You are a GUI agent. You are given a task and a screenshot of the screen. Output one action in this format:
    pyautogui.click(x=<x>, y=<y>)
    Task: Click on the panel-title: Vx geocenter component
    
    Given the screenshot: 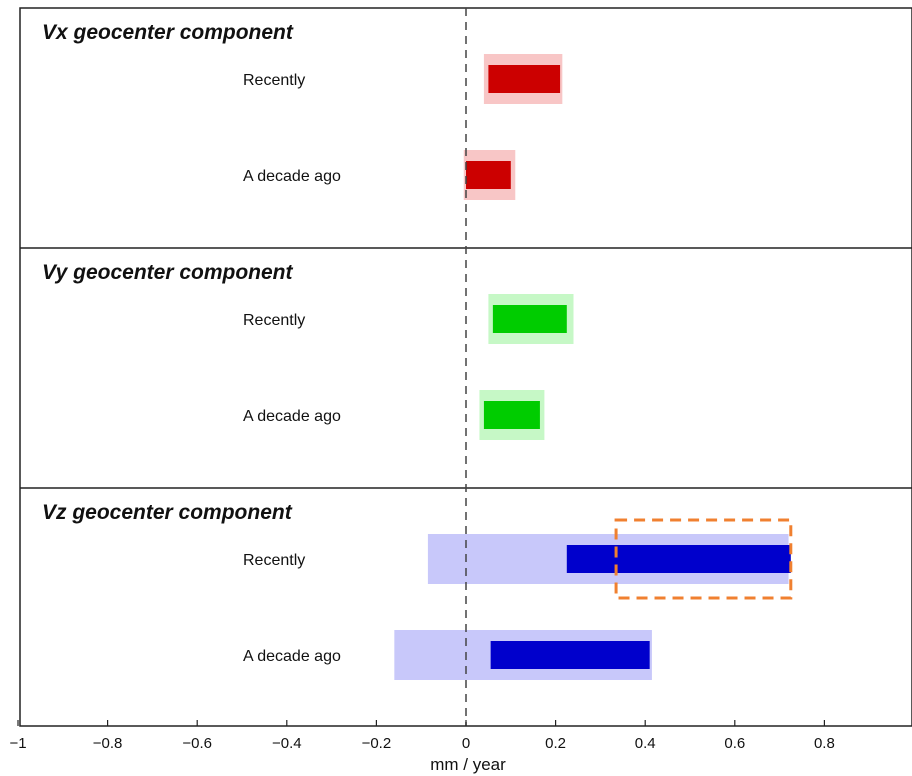 What is the action you would take?
    pyautogui.click(x=168, y=32)
    